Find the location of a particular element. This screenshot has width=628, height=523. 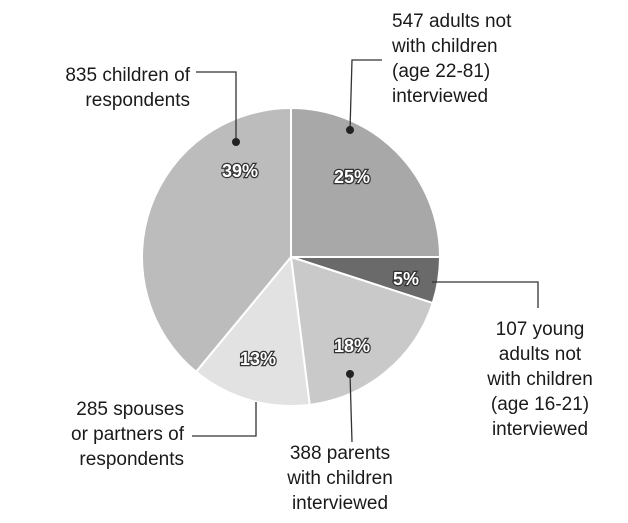

slice-label: or partners of is located at coordinates (128, 434).